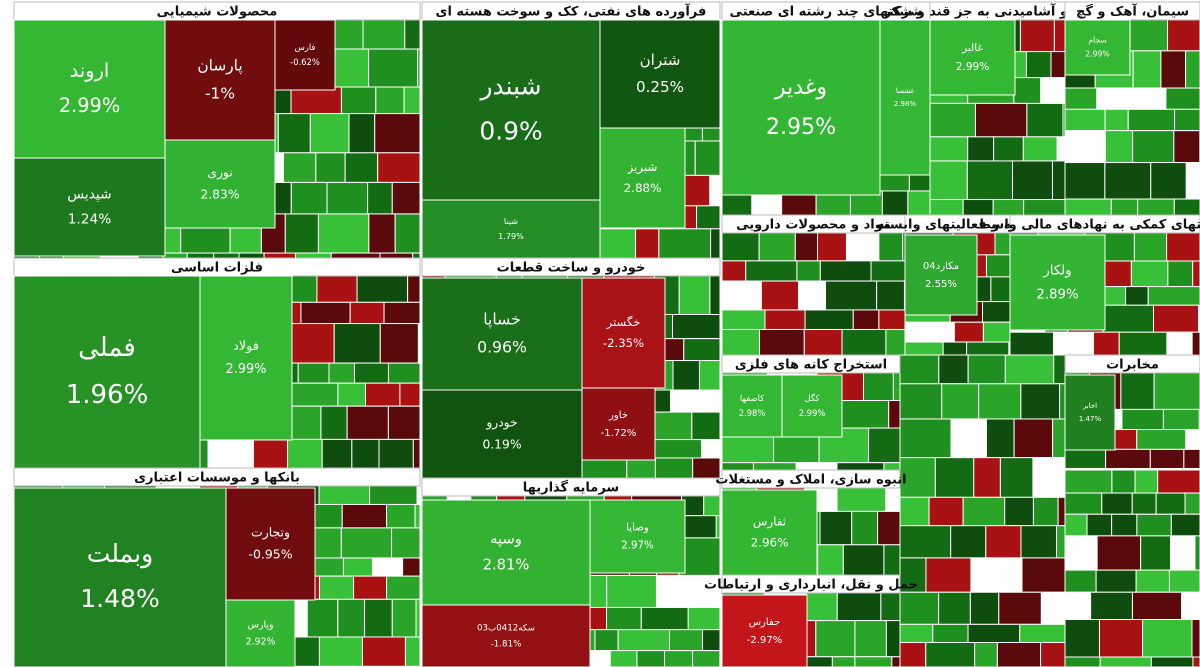 This screenshot has height=667, width=1200. What do you see at coordinates (1088, 225) in the screenshot?
I see `group-title: فعالیتهای کمکی به نهادهای مالی واسط` at bounding box center [1088, 225].